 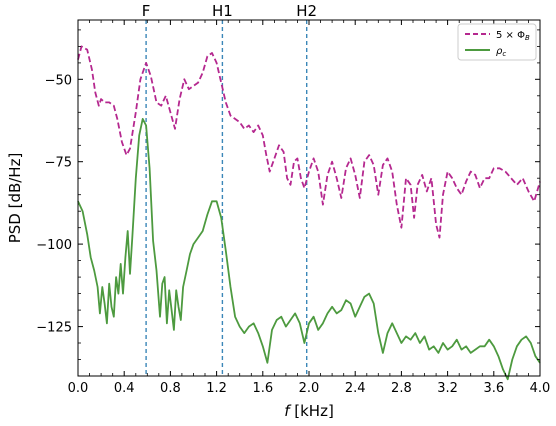 I want to click on x-tick-label: 4.0, so click(x=540, y=388).